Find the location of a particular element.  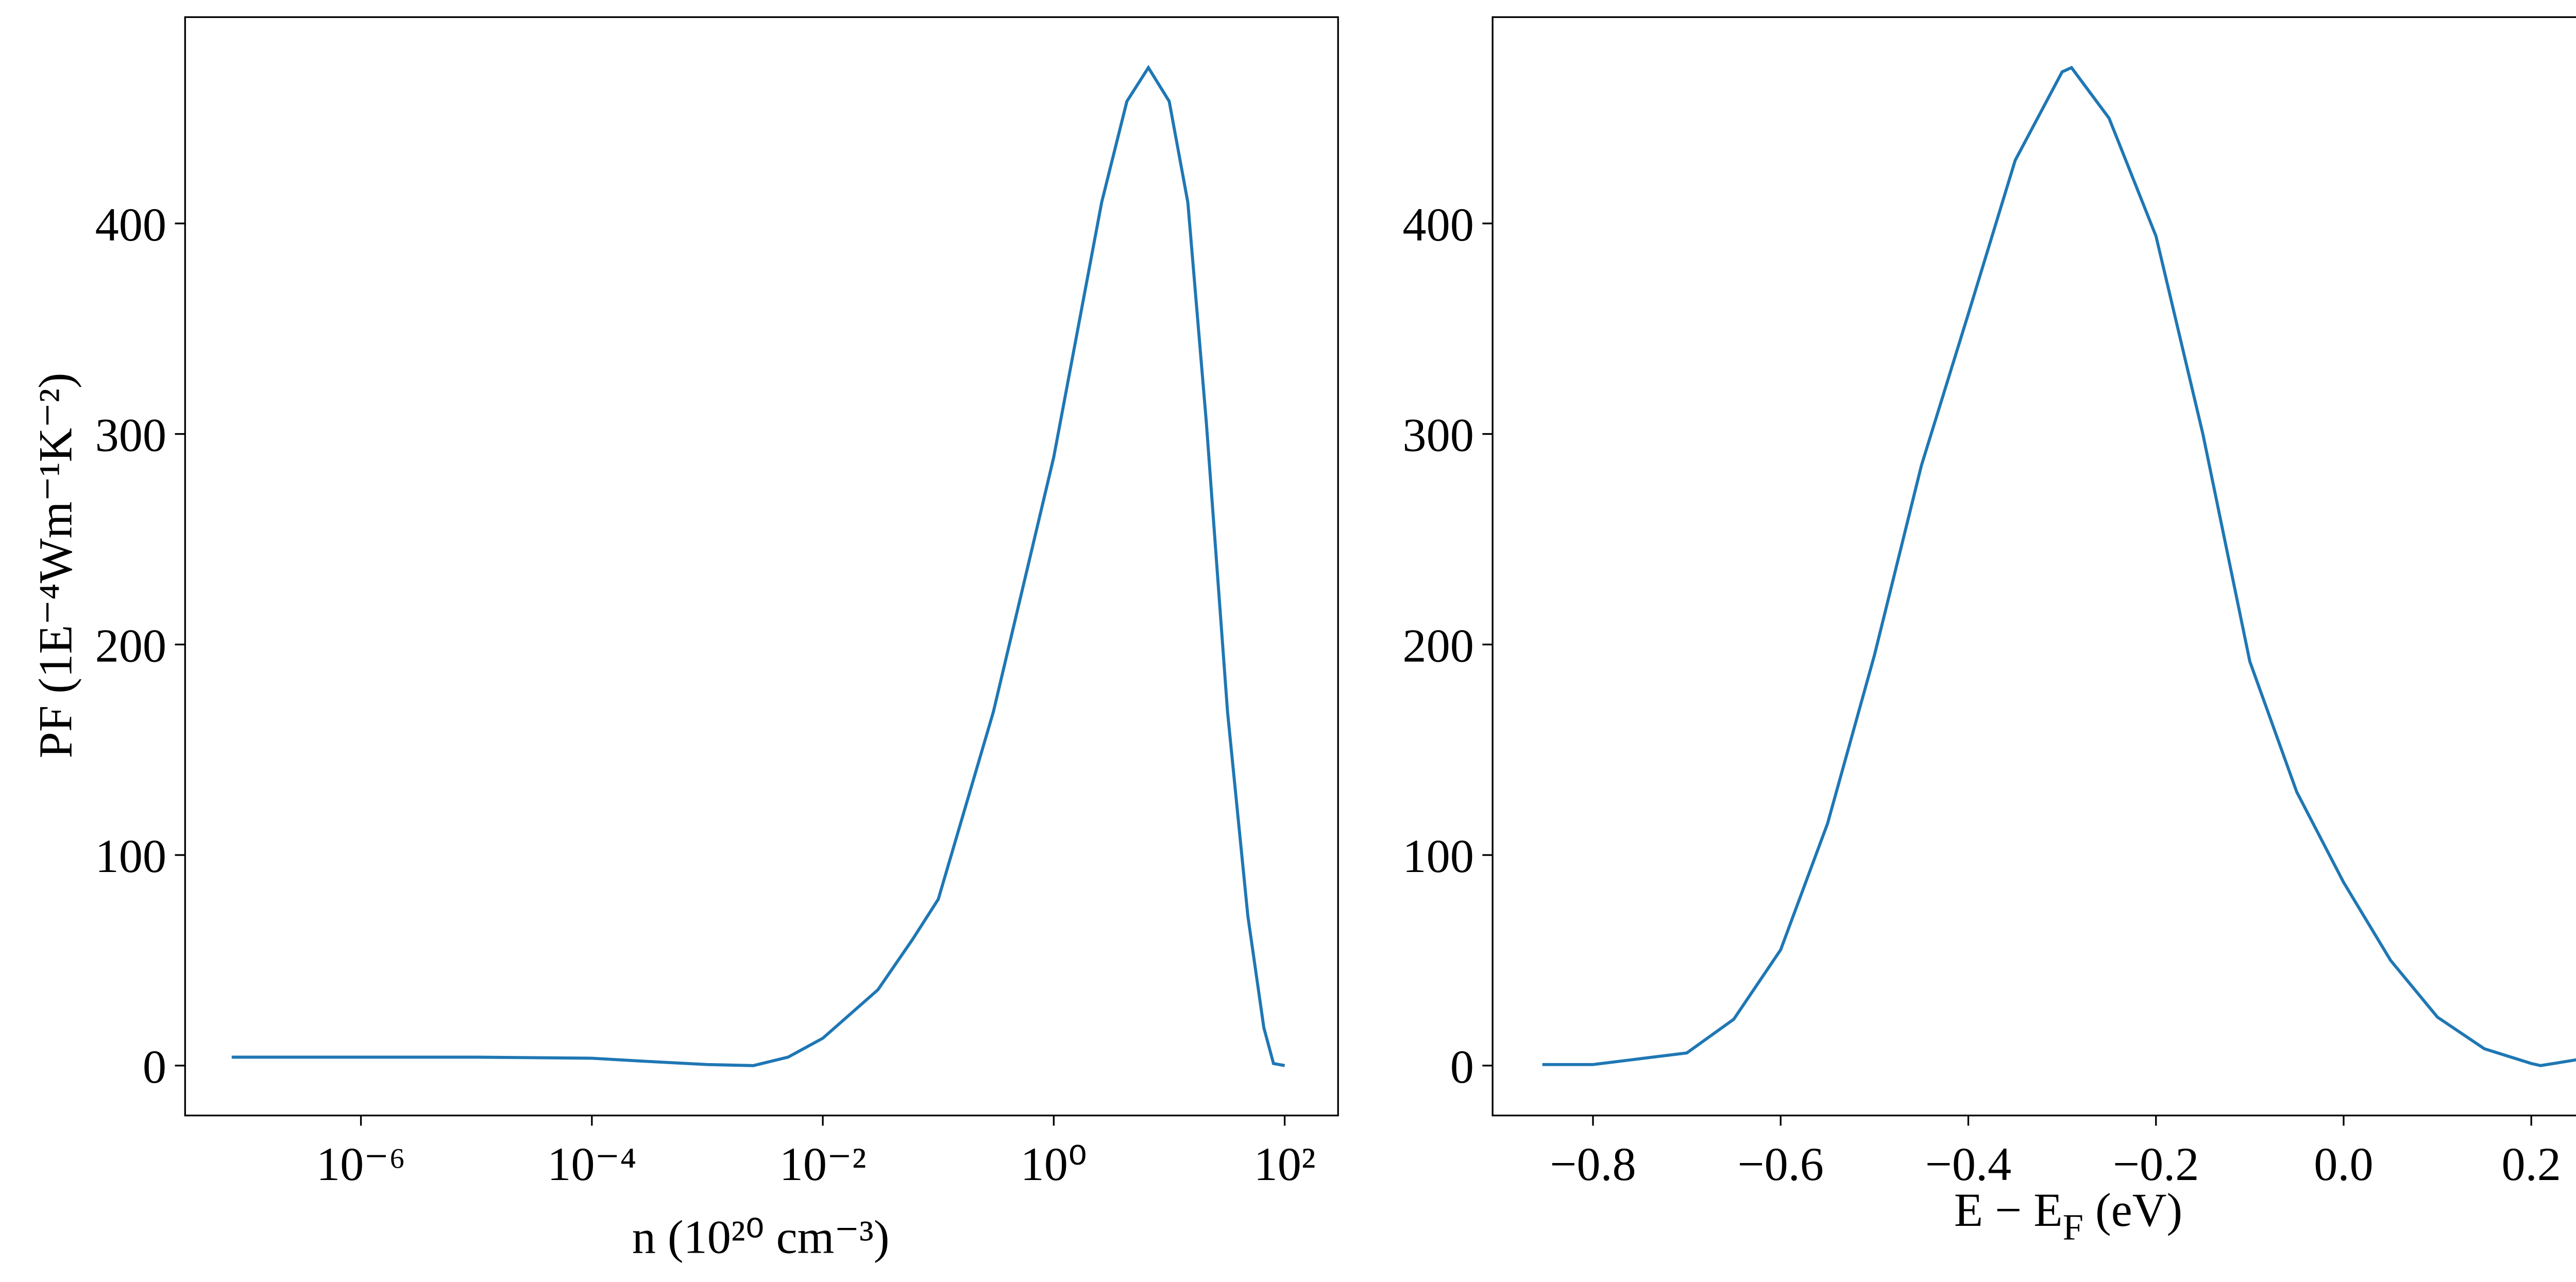

x-tick-label: 10⁻⁶ is located at coordinates (360, 1164).